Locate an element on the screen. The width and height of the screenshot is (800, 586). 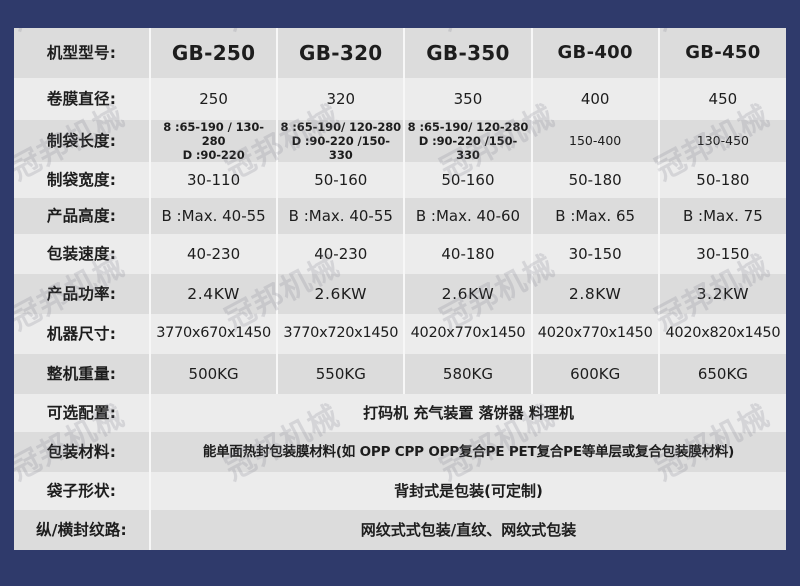
value-cell: B :Max. 40-60 is located at coordinates (468, 216).